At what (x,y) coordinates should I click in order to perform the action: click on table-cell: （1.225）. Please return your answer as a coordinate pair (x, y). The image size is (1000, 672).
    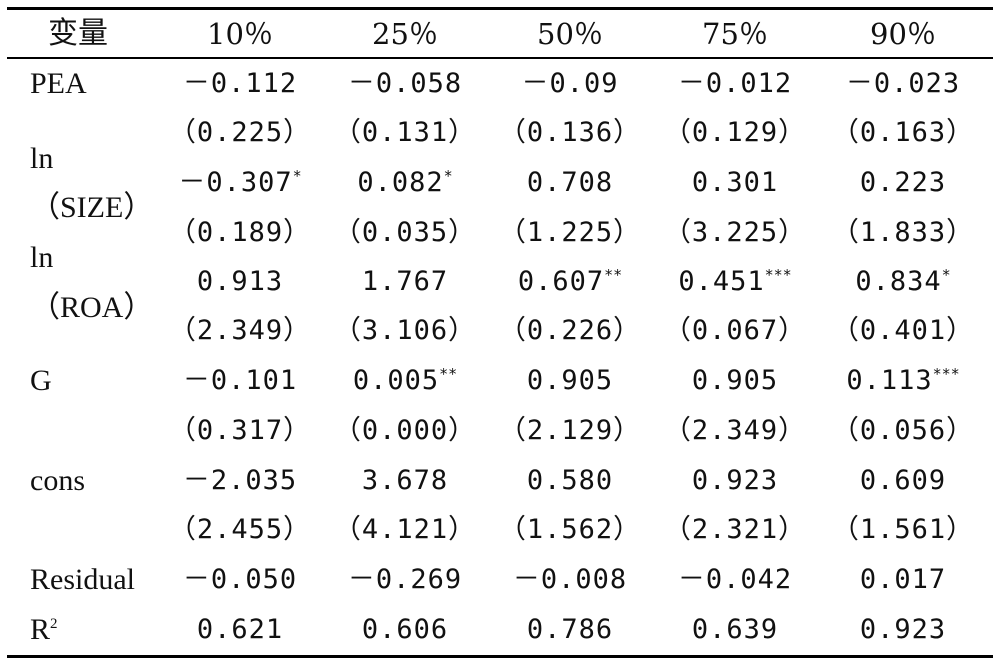
    Looking at the image, I should click on (570, 233).